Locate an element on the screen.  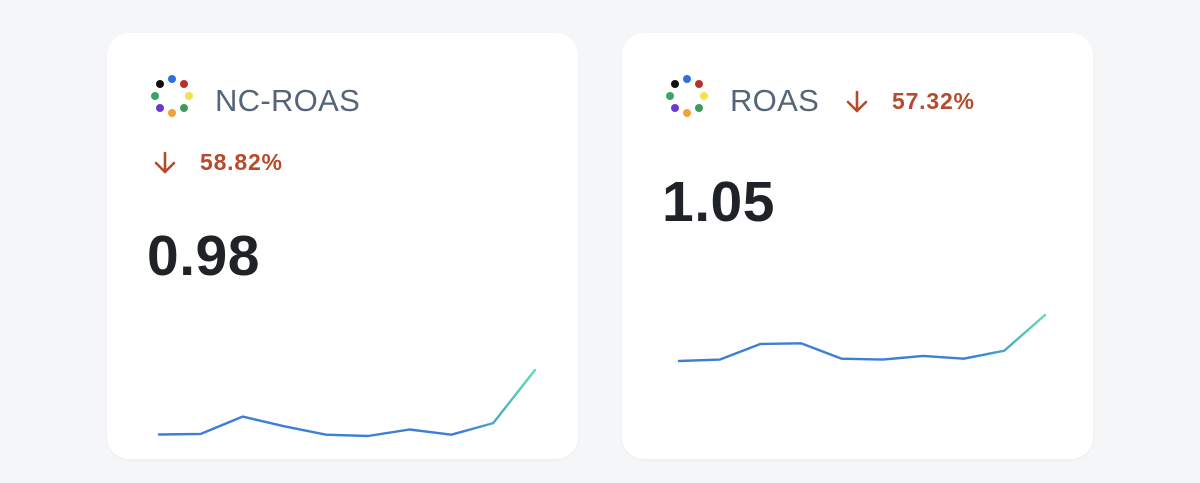
metric-value: 1.05 is located at coordinates (718, 202).